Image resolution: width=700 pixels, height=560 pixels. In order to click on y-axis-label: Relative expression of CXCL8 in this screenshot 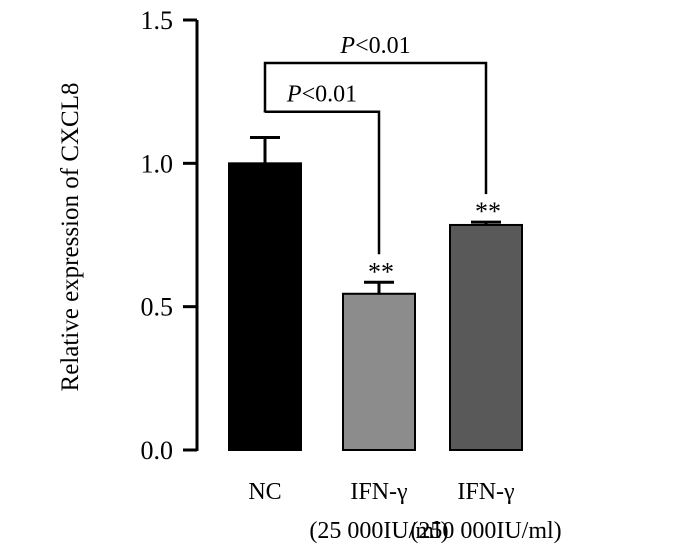, I will do `click(70, 237)`.